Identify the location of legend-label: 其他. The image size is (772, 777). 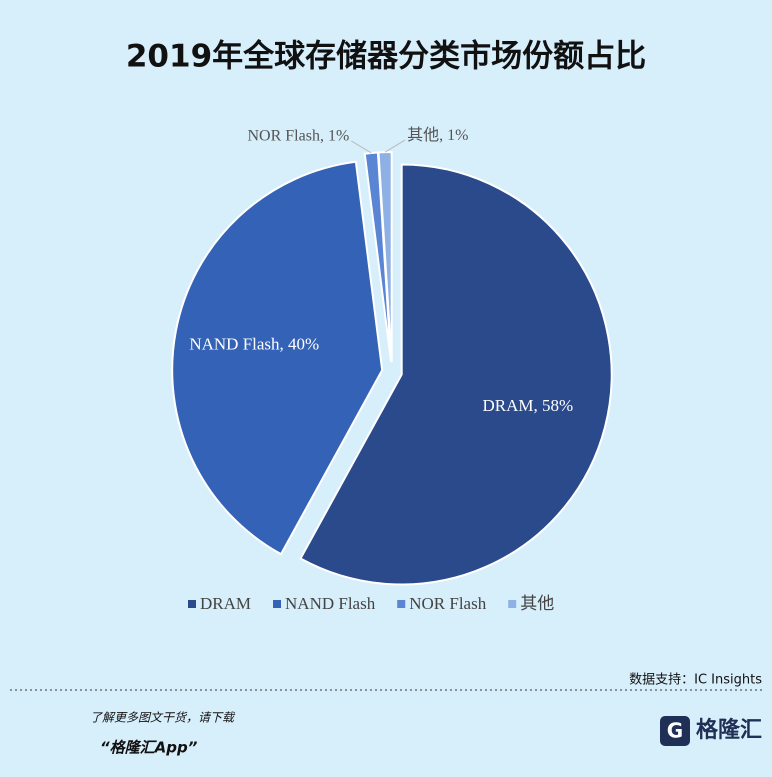
(537, 603).